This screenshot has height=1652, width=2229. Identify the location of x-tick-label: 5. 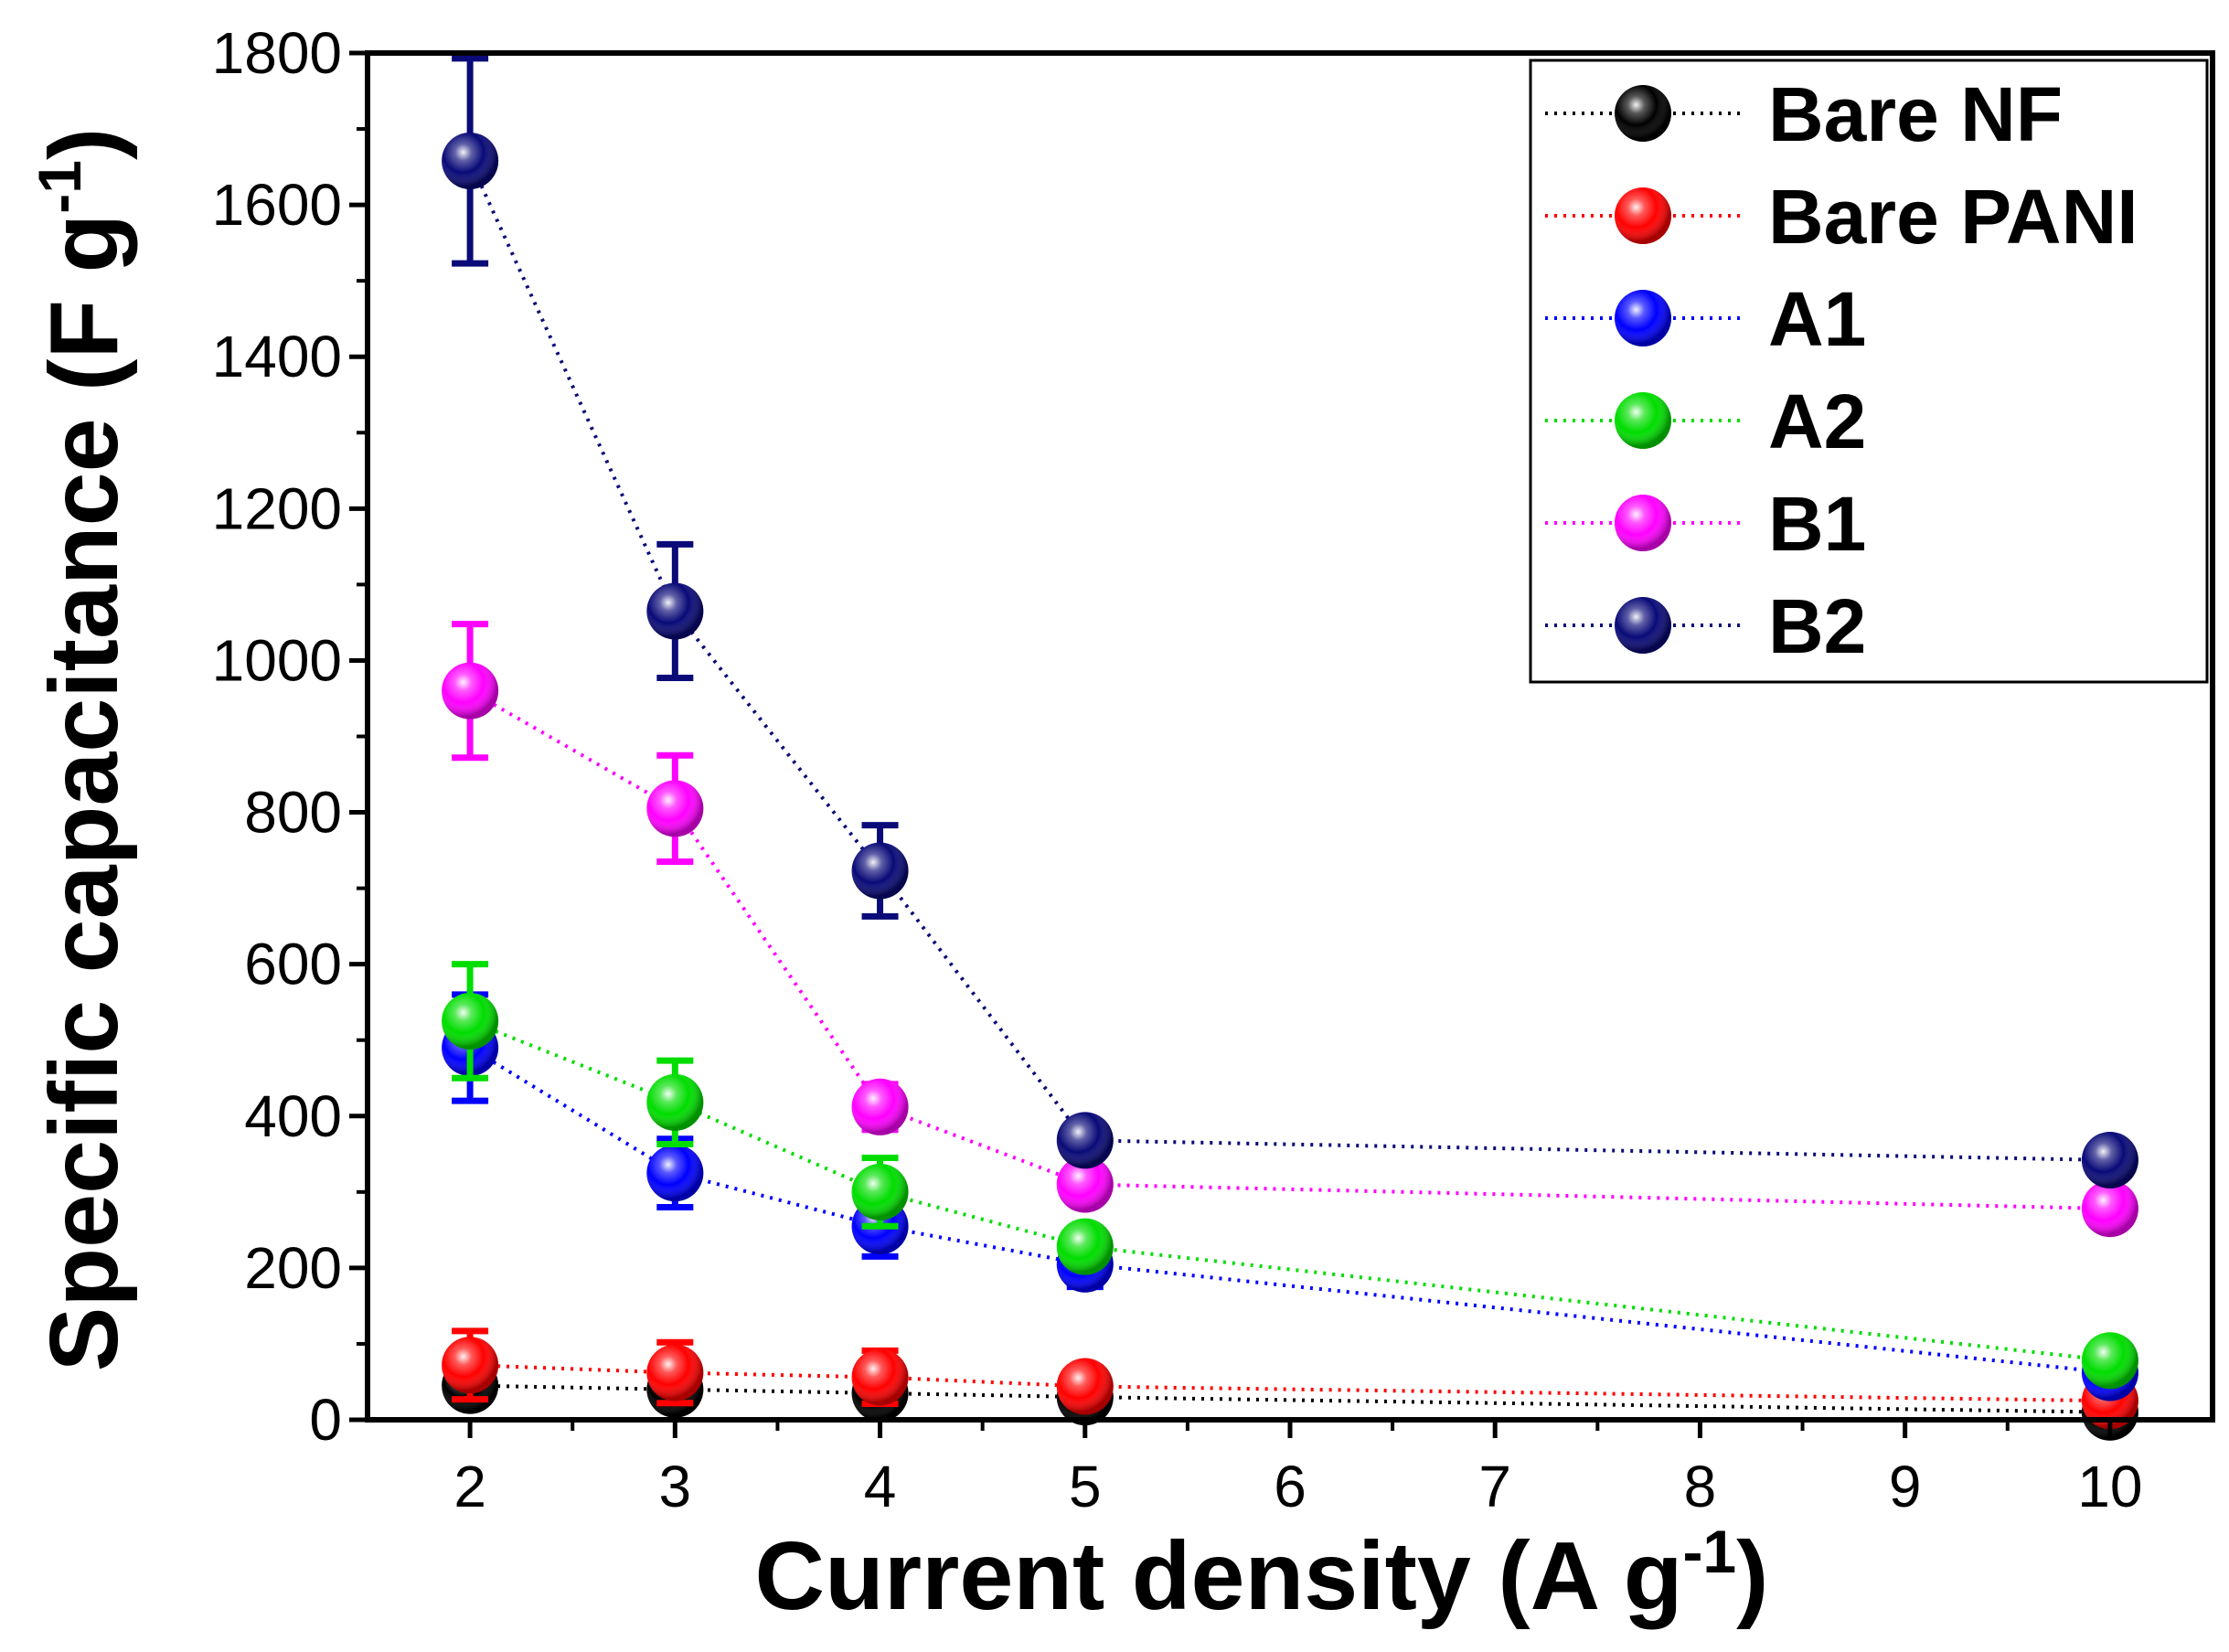
(1085, 1487).